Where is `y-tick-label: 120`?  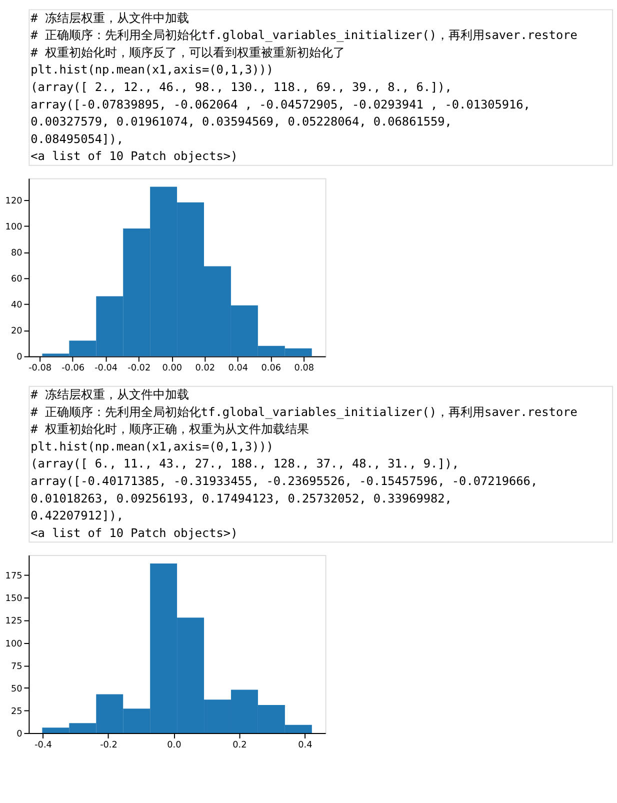 y-tick-label: 120 is located at coordinates (14, 201).